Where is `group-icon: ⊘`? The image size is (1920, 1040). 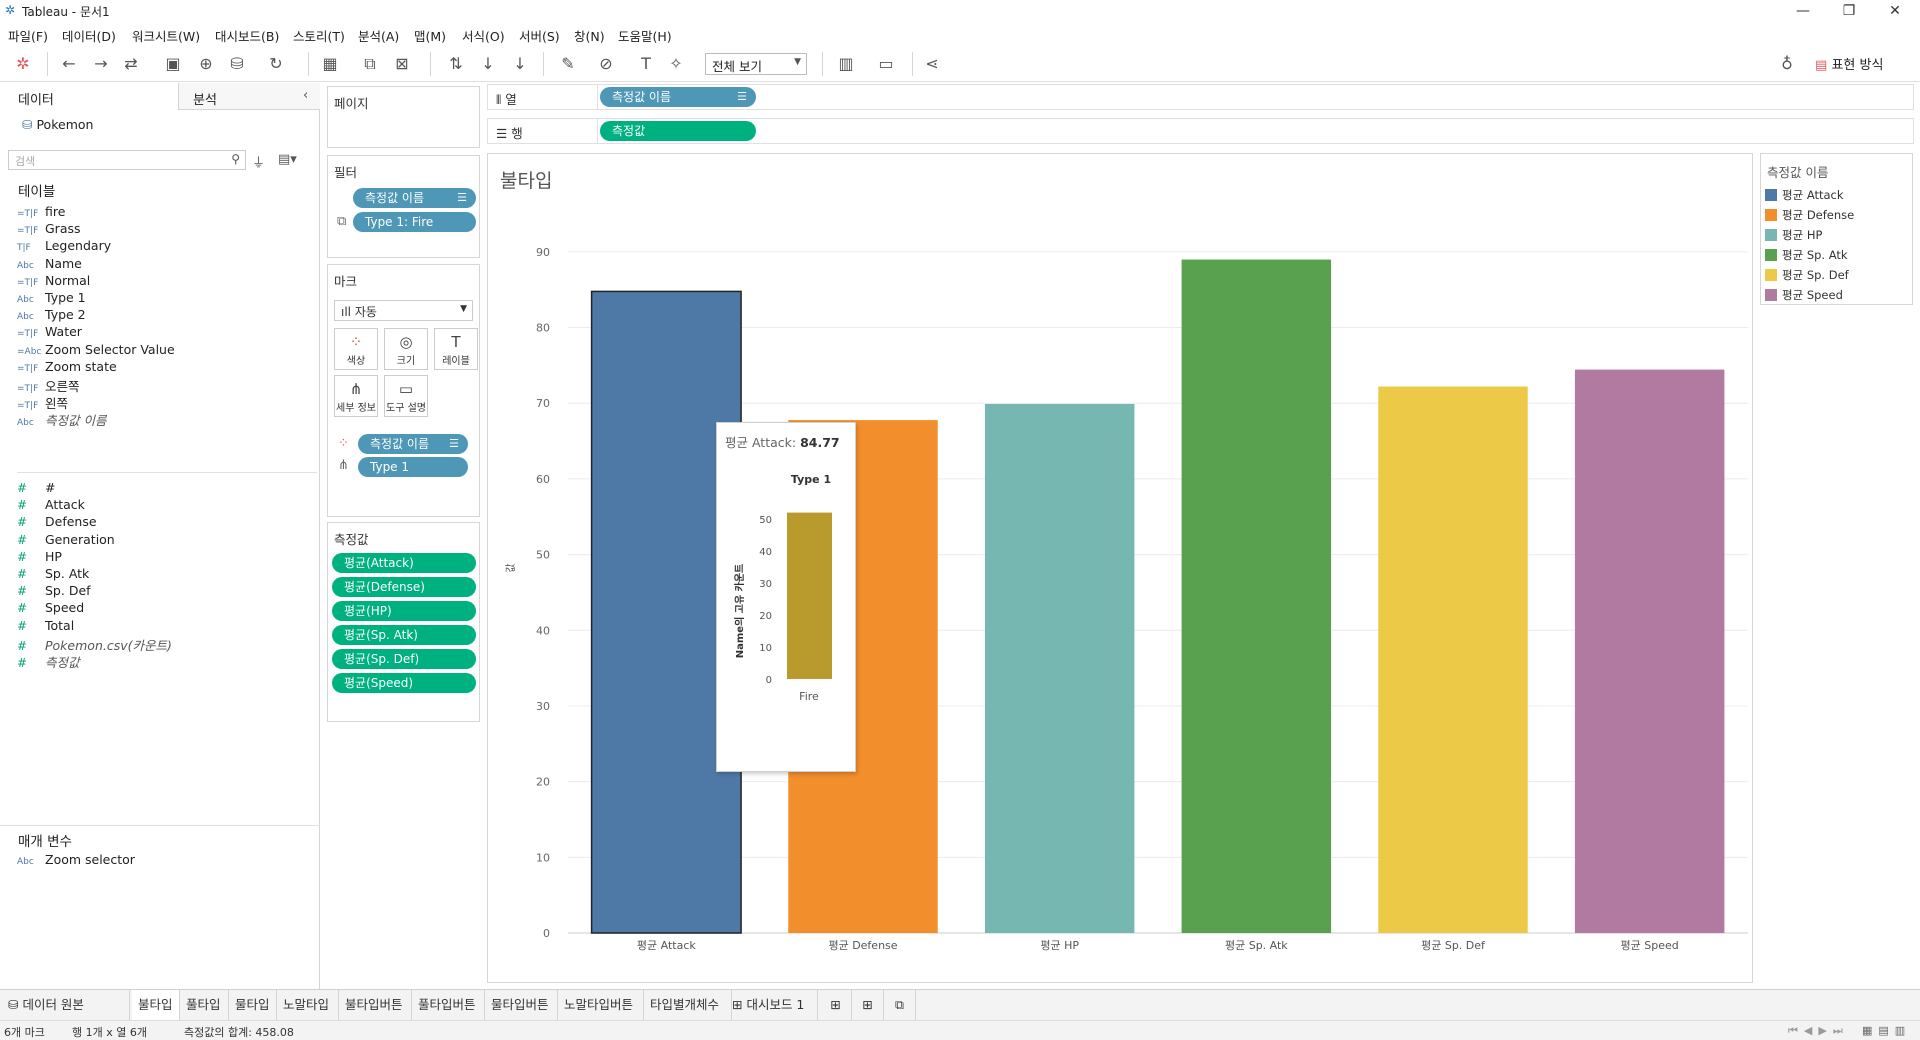 group-icon: ⊘ is located at coordinates (606, 63).